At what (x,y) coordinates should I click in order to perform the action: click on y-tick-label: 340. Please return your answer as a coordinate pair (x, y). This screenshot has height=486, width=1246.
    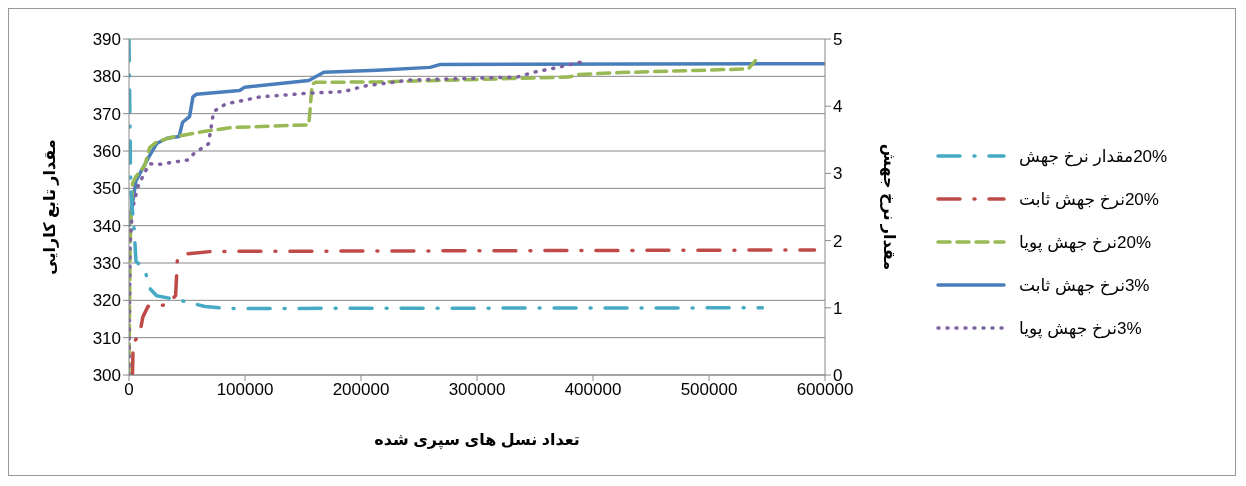
    Looking at the image, I should click on (106, 226).